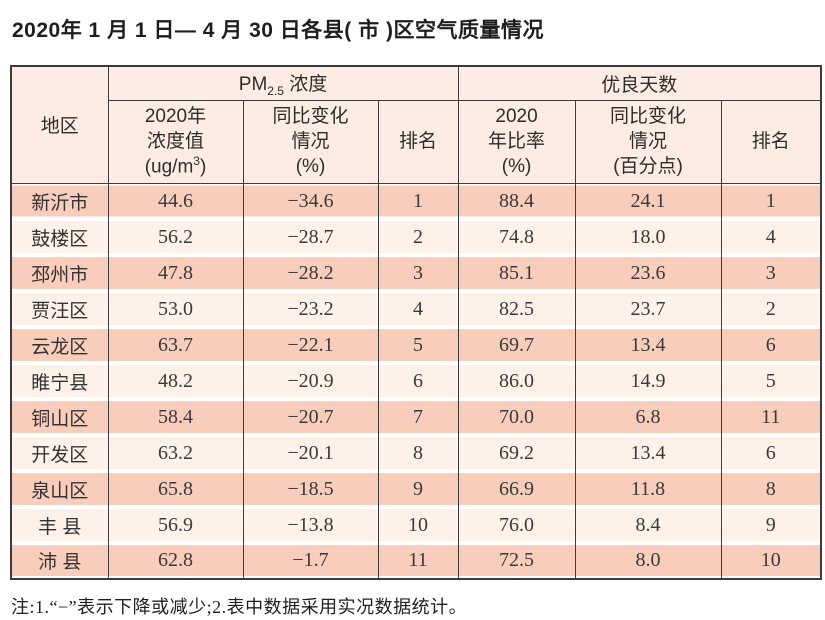 Image resolution: width=825 pixels, height=620 pixels. I want to click on value-cell: 8.0, so click(648, 561).